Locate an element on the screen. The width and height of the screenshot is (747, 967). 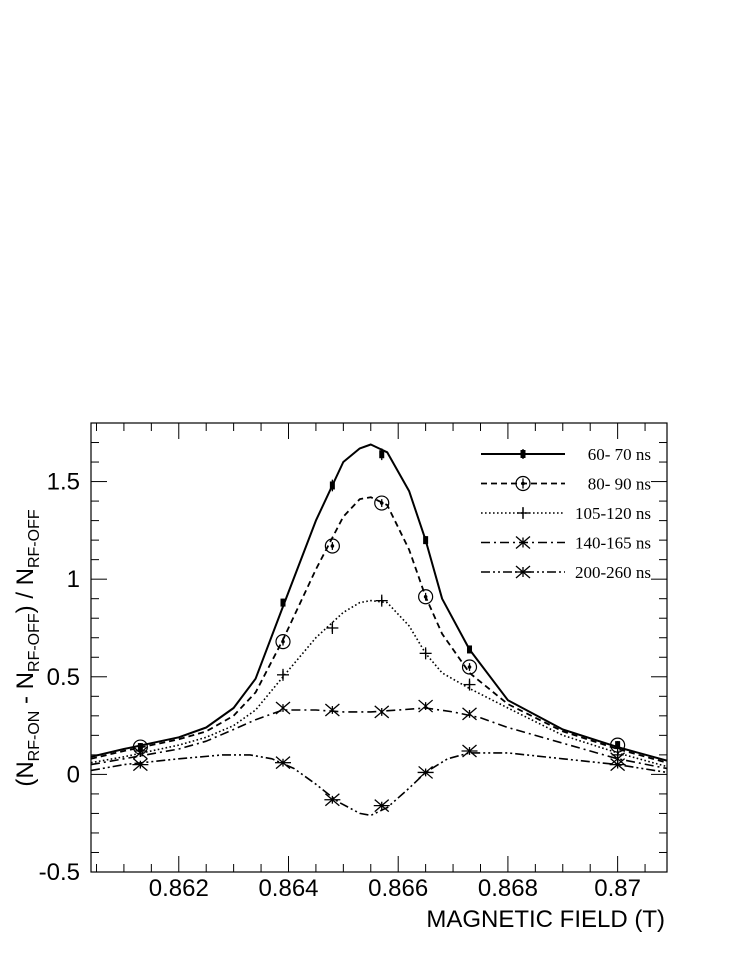
x-tick-label: 0.866 is located at coordinates (398, 888).